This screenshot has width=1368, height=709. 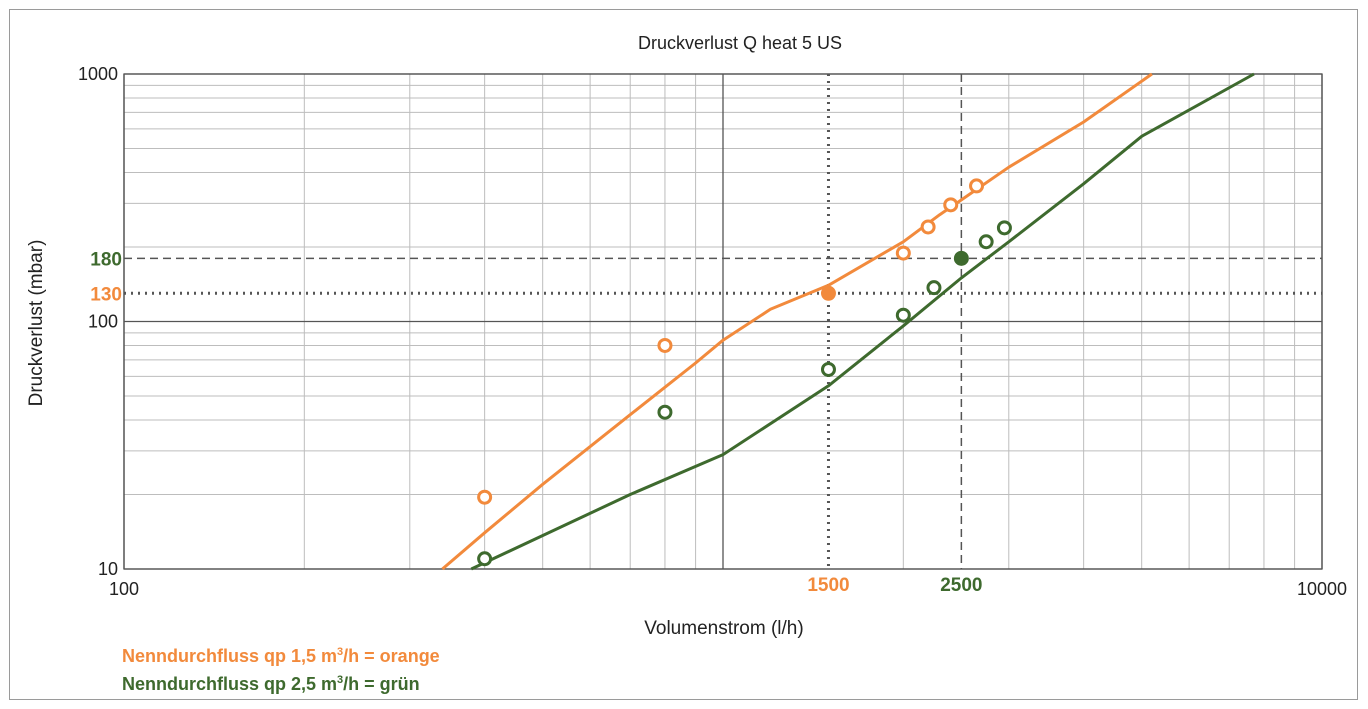 I want to click on x-tick-label: 100, so click(x=124, y=589).